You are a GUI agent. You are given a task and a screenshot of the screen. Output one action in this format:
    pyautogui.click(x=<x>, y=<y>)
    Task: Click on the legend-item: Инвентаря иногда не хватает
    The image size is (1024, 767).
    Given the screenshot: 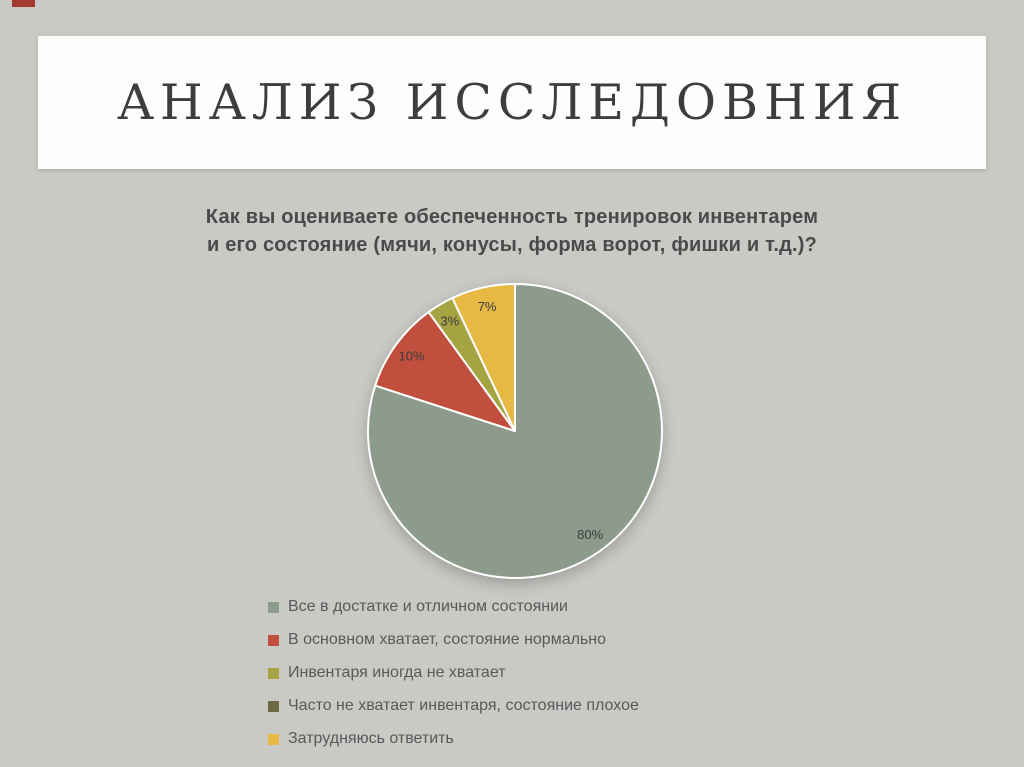 What is the action you would take?
    pyautogui.click(x=453, y=673)
    